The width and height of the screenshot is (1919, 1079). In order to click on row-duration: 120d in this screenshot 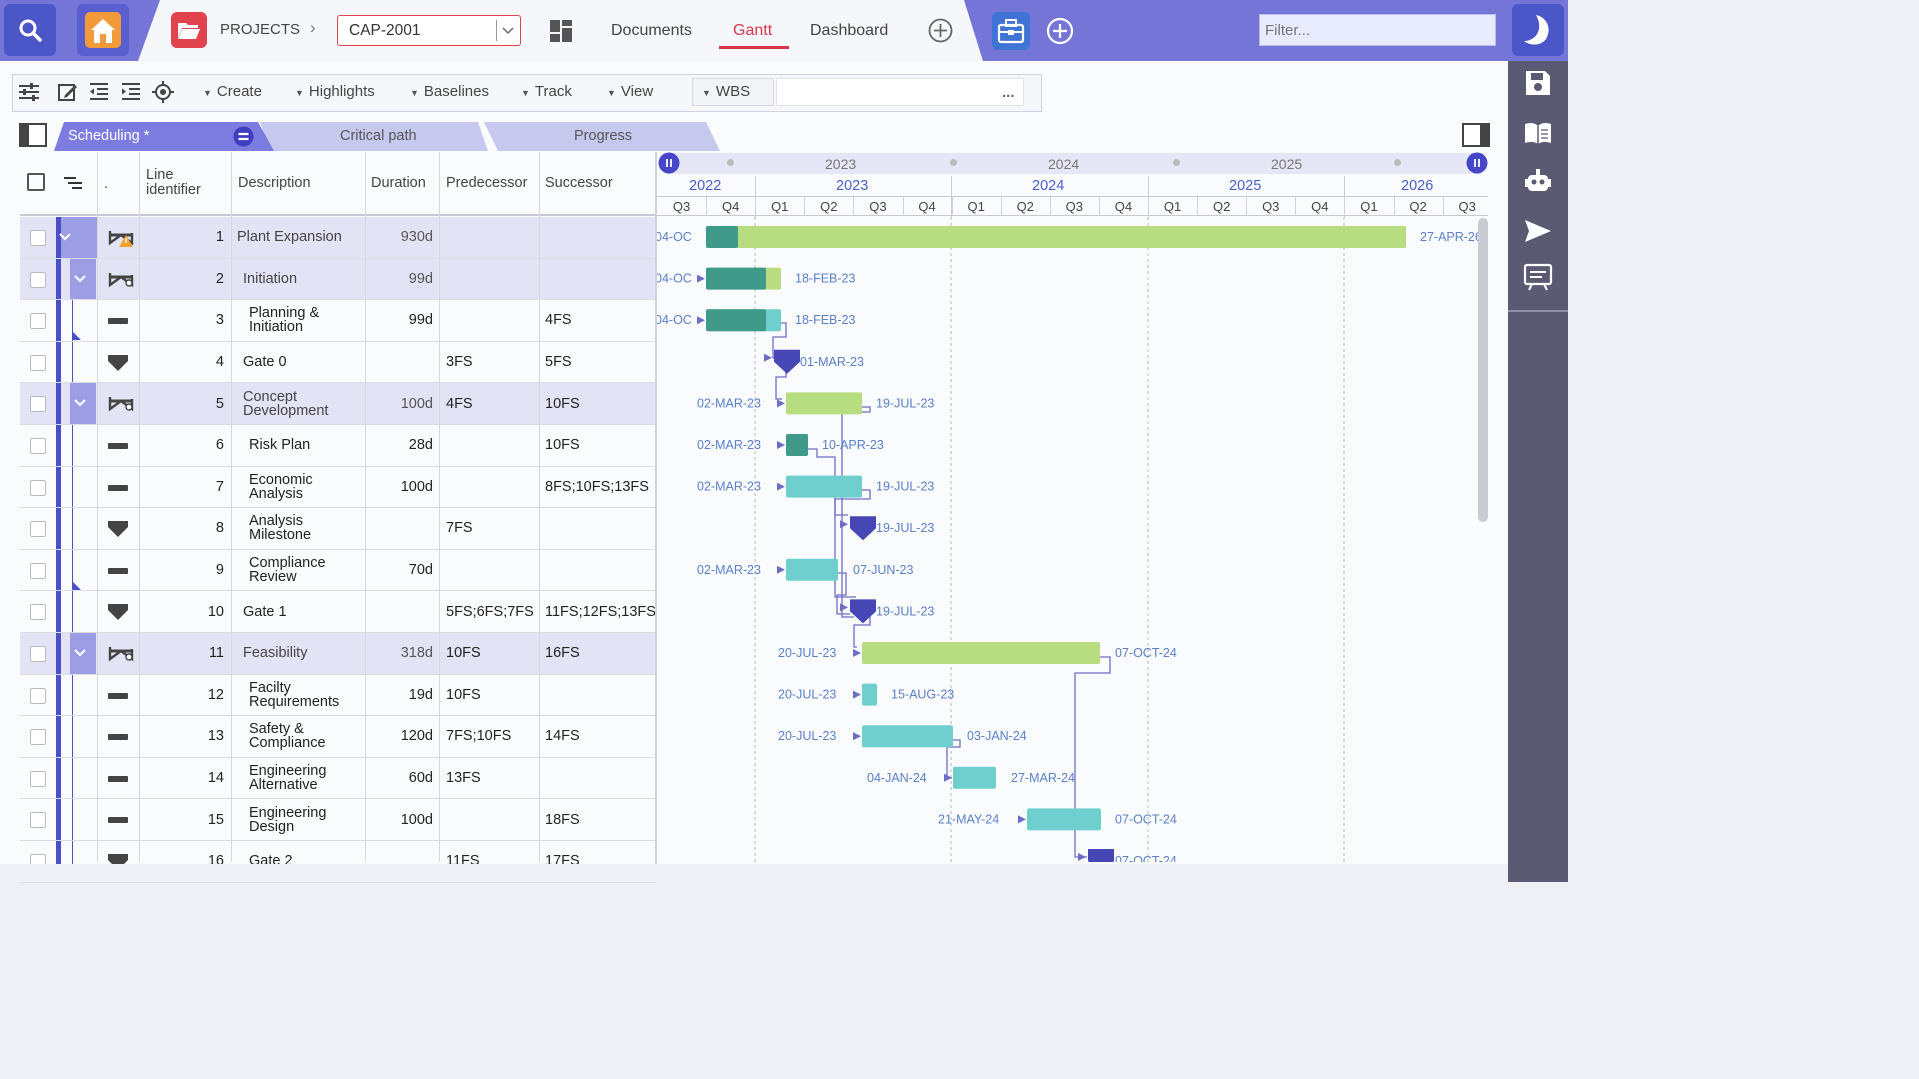, I will do `click(416, 736)`.